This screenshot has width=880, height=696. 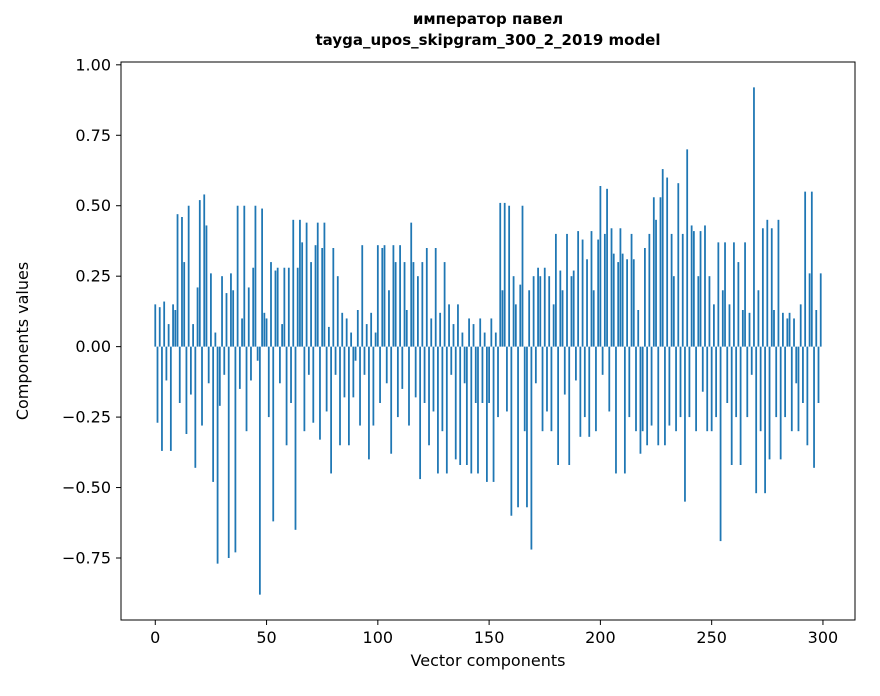 What do you see at coordinates (266, 637) in the screenshot?
I see `x-tick-label: 50` at bounding box center [266, 637].